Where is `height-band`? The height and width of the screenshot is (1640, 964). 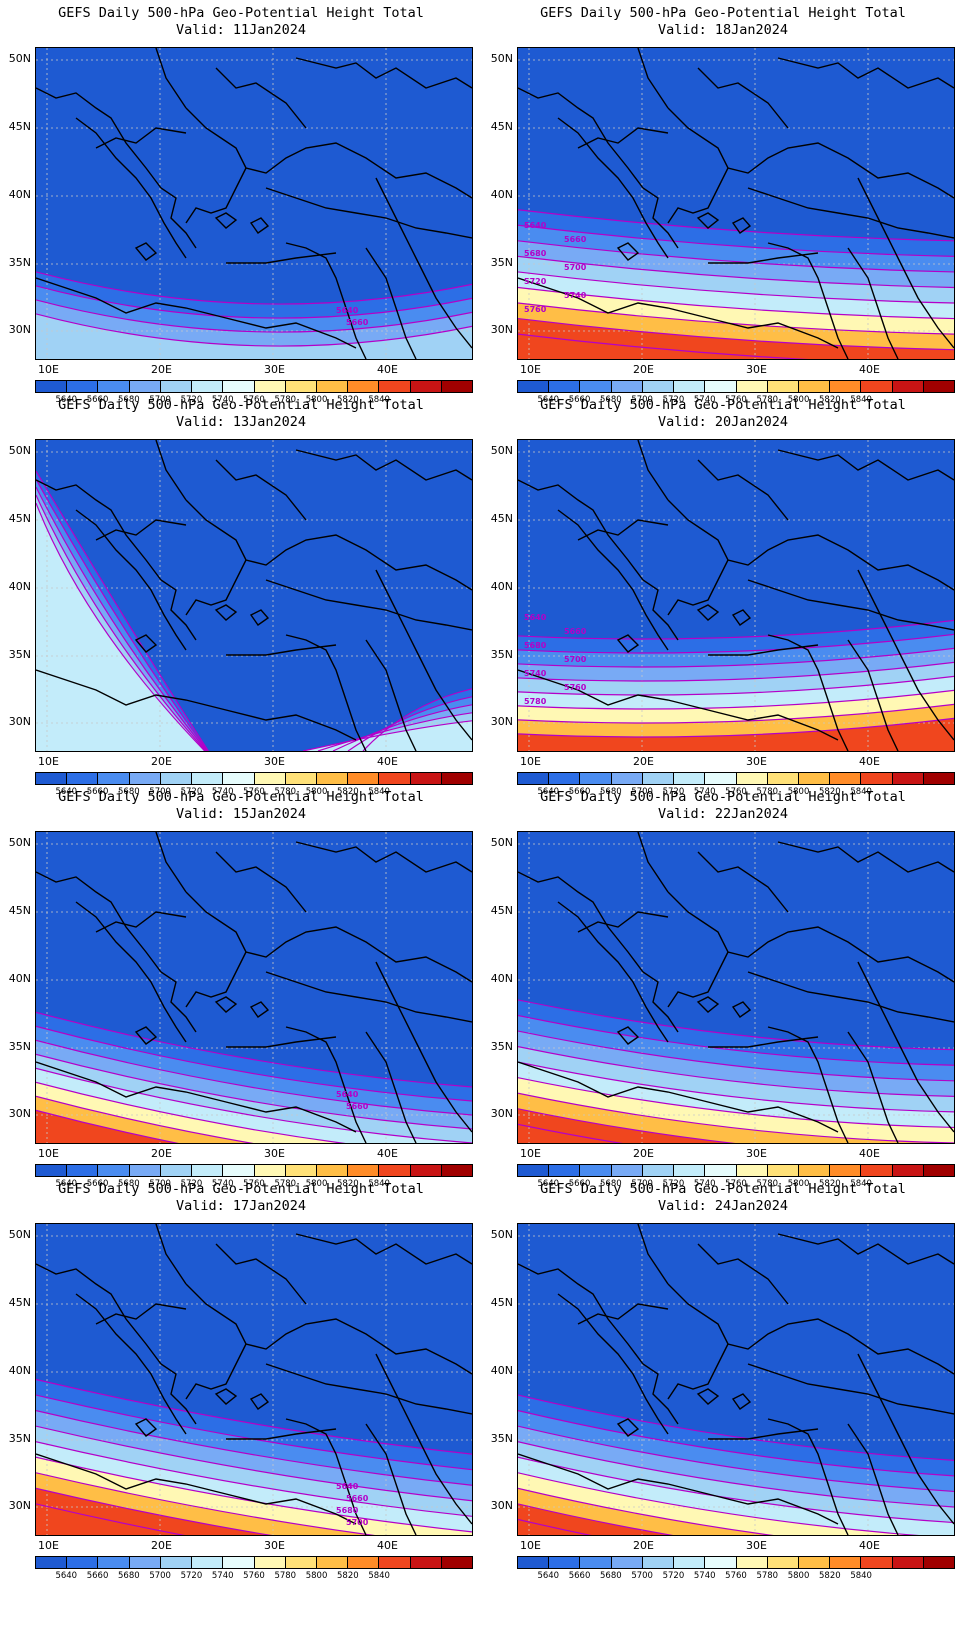 height-band is located at coordinates (736, 1125).